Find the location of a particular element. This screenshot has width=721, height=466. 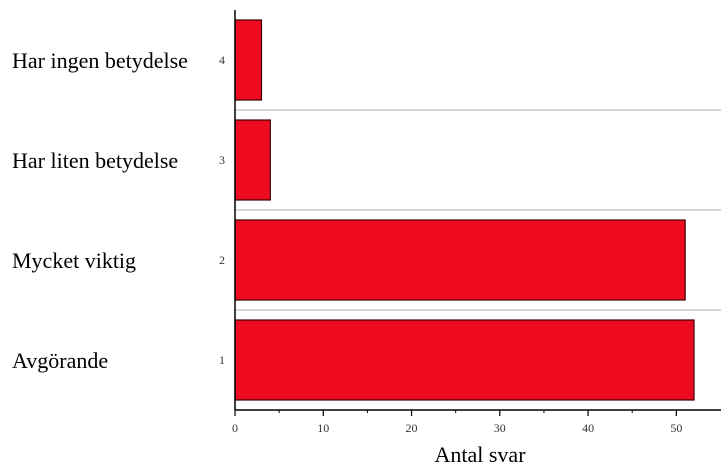

y-tick-label: 4 is located at coordinates (222, 60).